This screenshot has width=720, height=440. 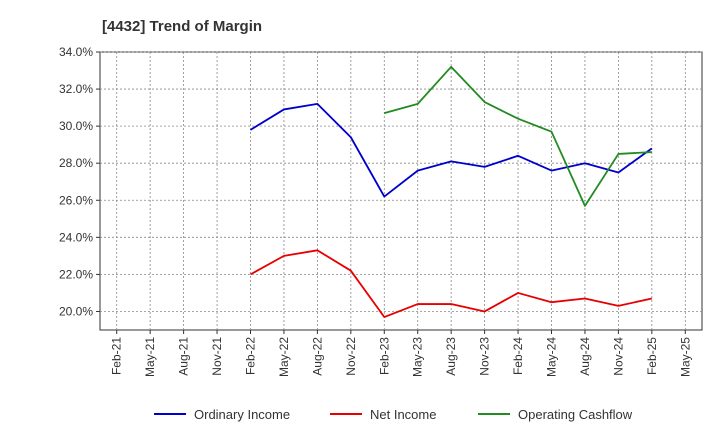 I want to click on y-tick-label: 26.0%, so click(x=76, y=200).